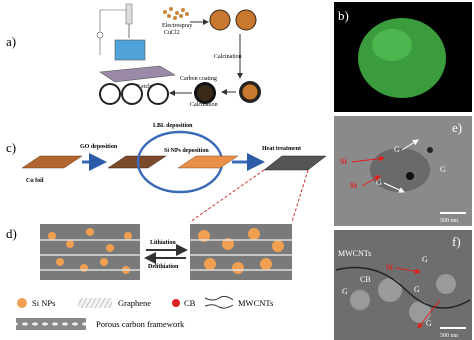 This screenshot has width=474, height=340. I want to click on step-label: Cu foil, so click(35, 181).